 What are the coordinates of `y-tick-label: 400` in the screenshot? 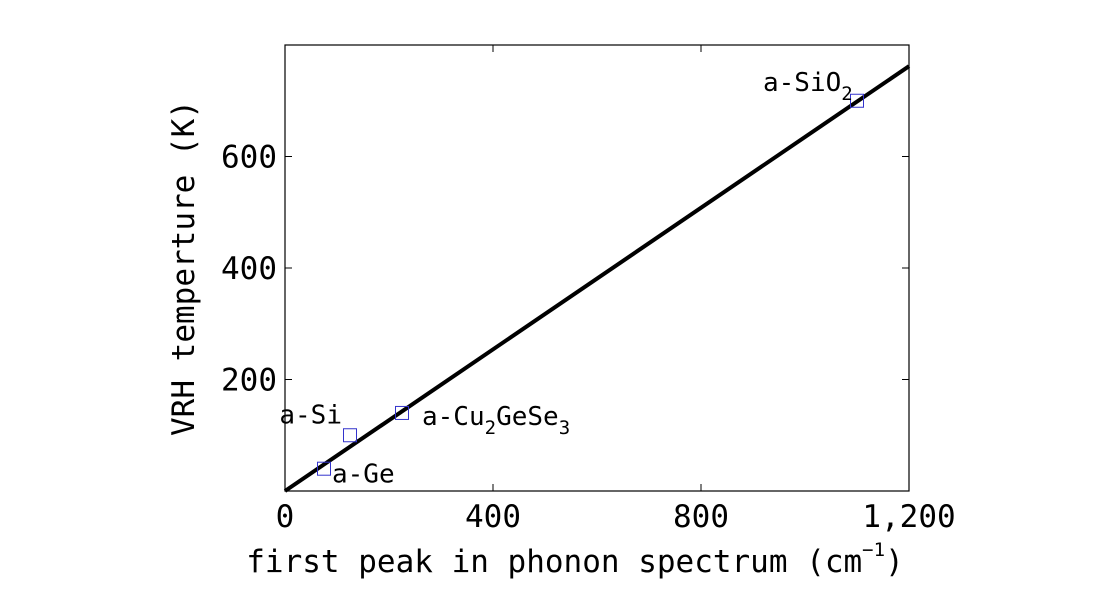 It's located at (249, 269).